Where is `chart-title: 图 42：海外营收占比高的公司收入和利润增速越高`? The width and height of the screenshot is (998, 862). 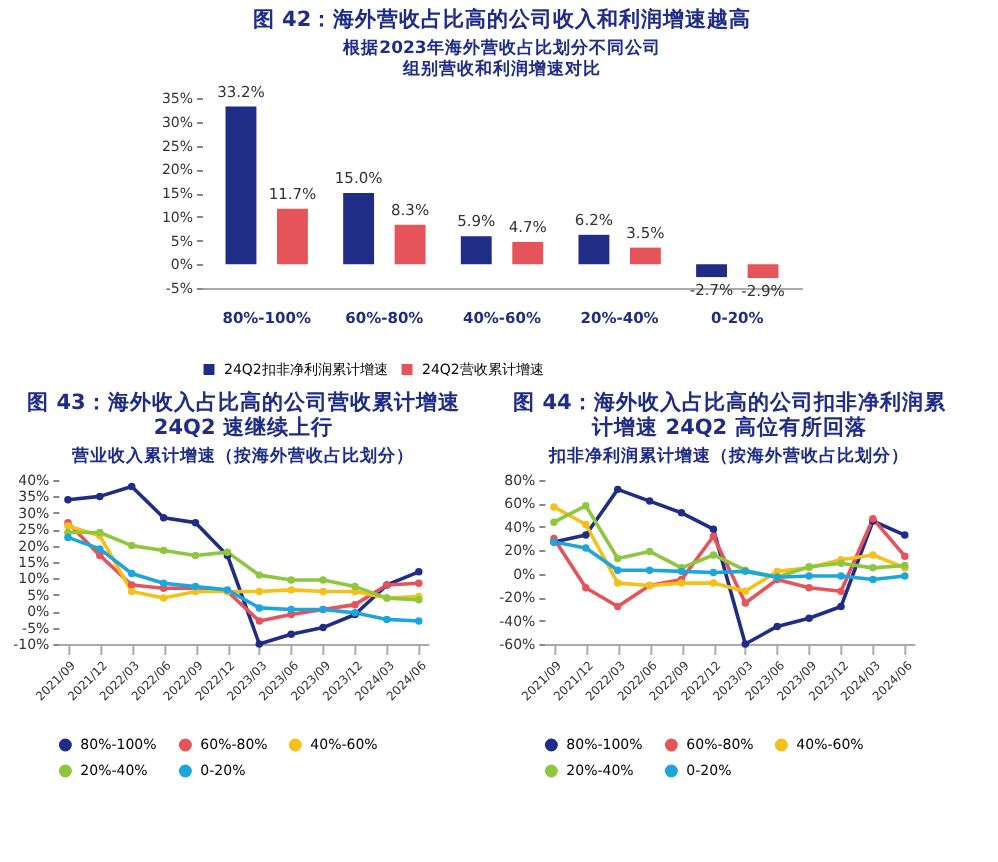 chart-title: 图 42：海外营收占比高的公司收入和利润增速越高 is located at coordinates (502, 18).